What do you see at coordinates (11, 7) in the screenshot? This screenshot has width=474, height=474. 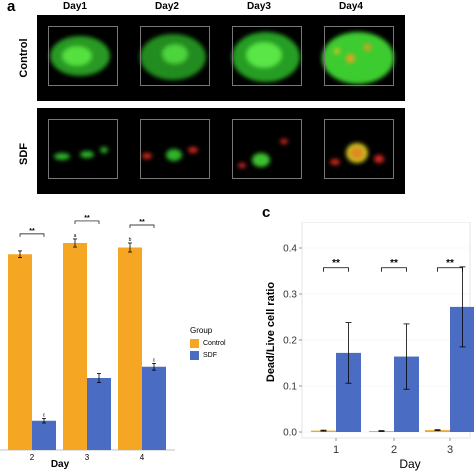 I see `panel-a-letter: a` at bounding box center [11, 7].